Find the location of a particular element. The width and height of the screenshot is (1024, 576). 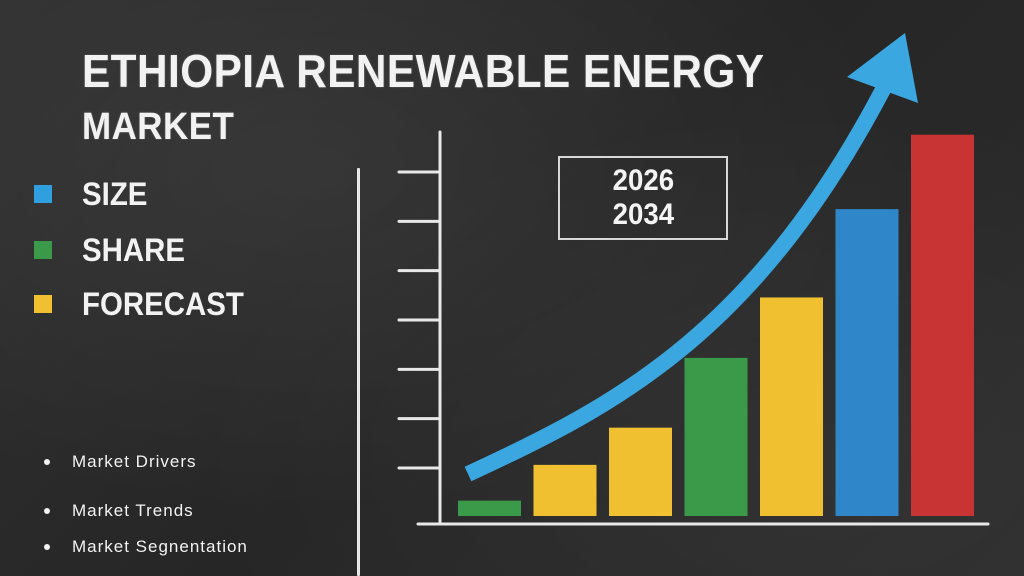

legend-item-size: SIZE is located at coordinates (93, 194).